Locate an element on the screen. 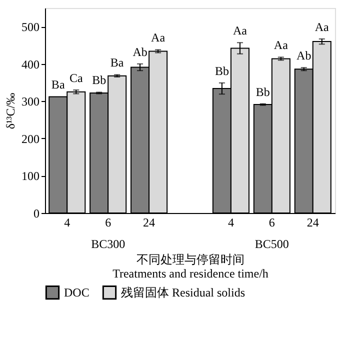  y-tick-label: 300 is located at coordinates (31, 101).